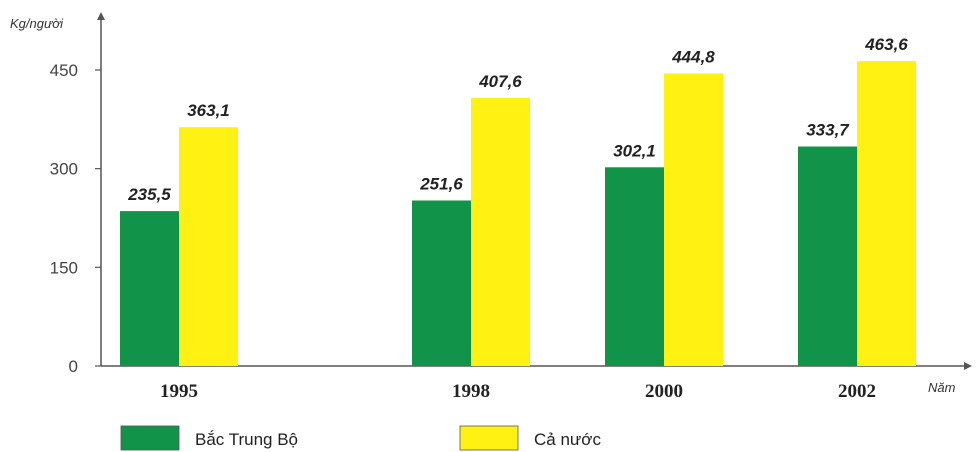 The image size is (976, 452). What do you see at coordinates (693, 56) in the screenshot?
I see `data-label: 444,8` at bounding box center [693, 56].